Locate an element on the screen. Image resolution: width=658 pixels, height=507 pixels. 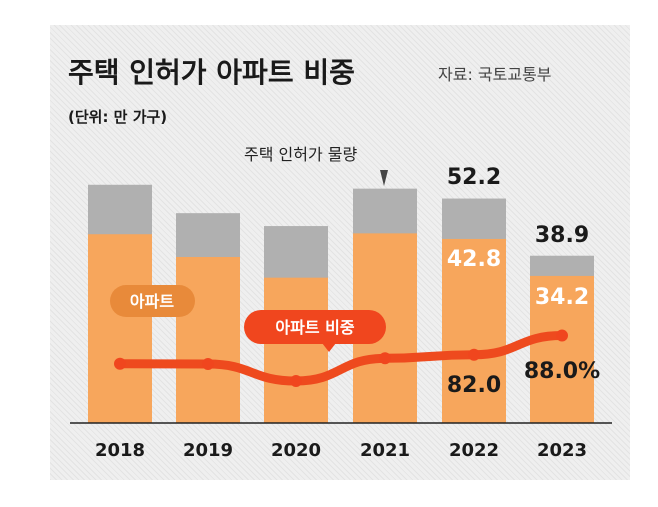
chart-unit: (단위: 만 가구) is located at coordinates (117, 117).